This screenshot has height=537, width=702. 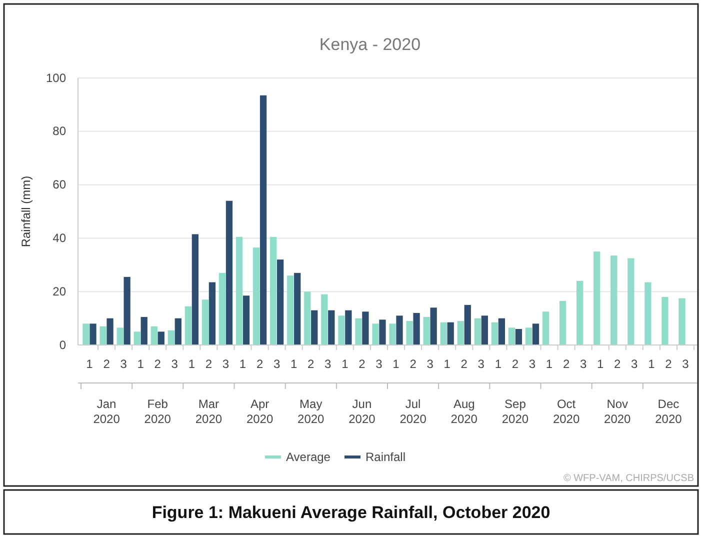 I want to click on text: Nov 2020, so click(x=618, y=411).